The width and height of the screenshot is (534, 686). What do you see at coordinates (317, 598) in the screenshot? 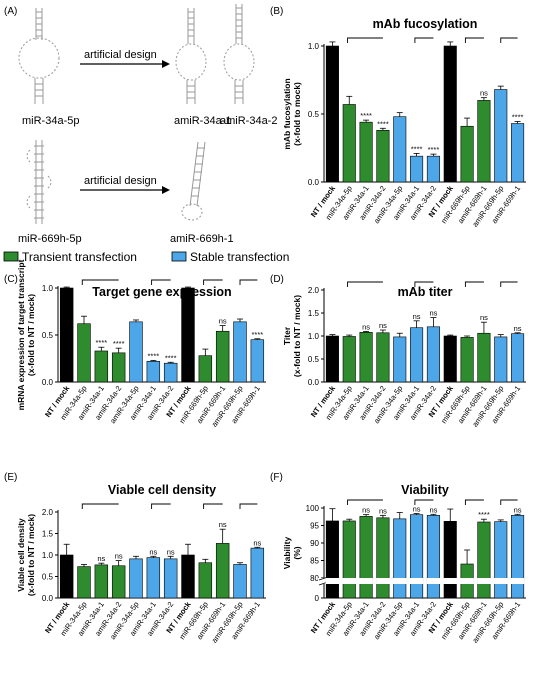
I see `y-tick-label: 0` at bounding box center [317, 598].